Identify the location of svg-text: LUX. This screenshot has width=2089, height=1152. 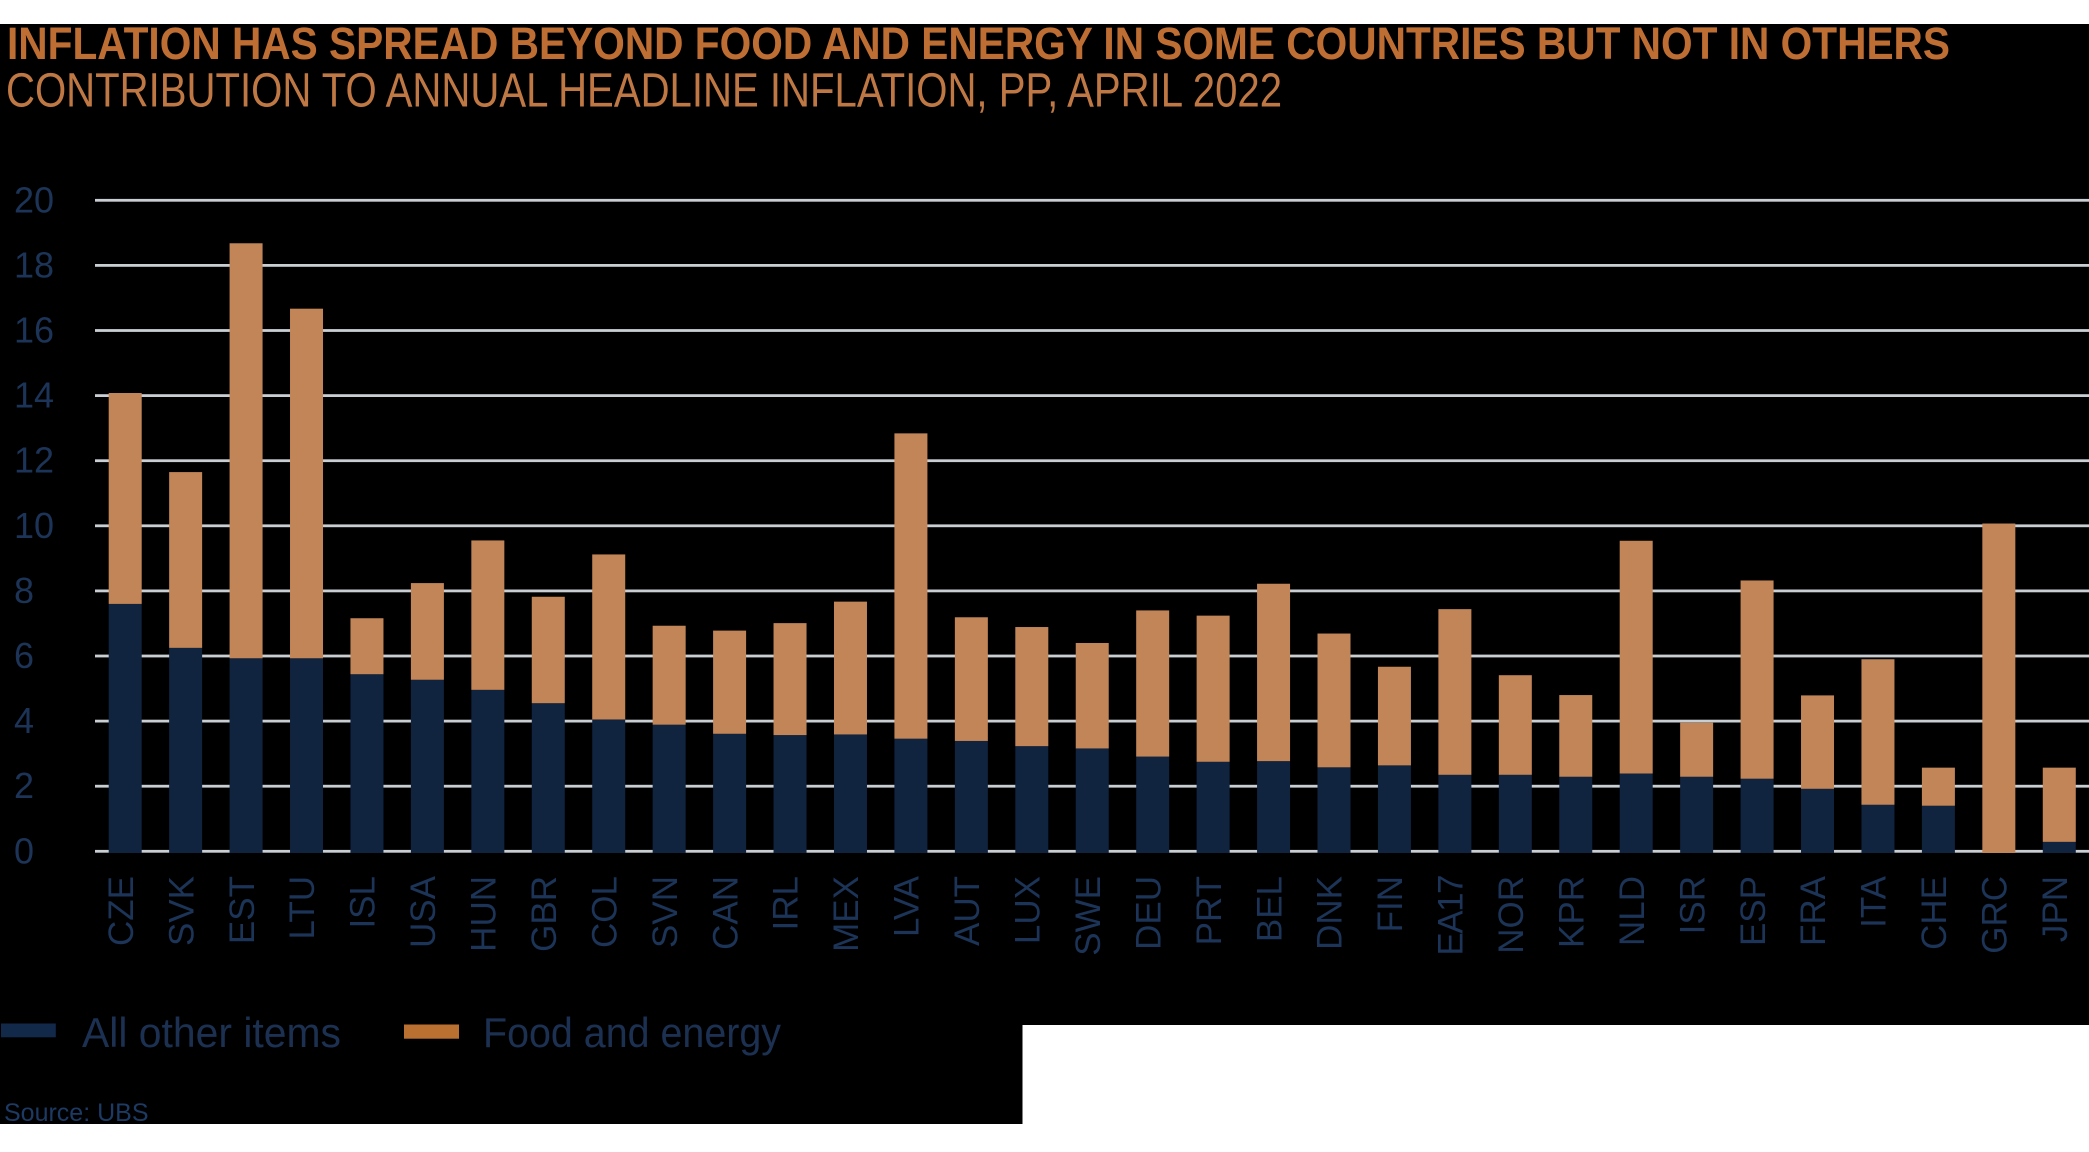
(1028, 910).